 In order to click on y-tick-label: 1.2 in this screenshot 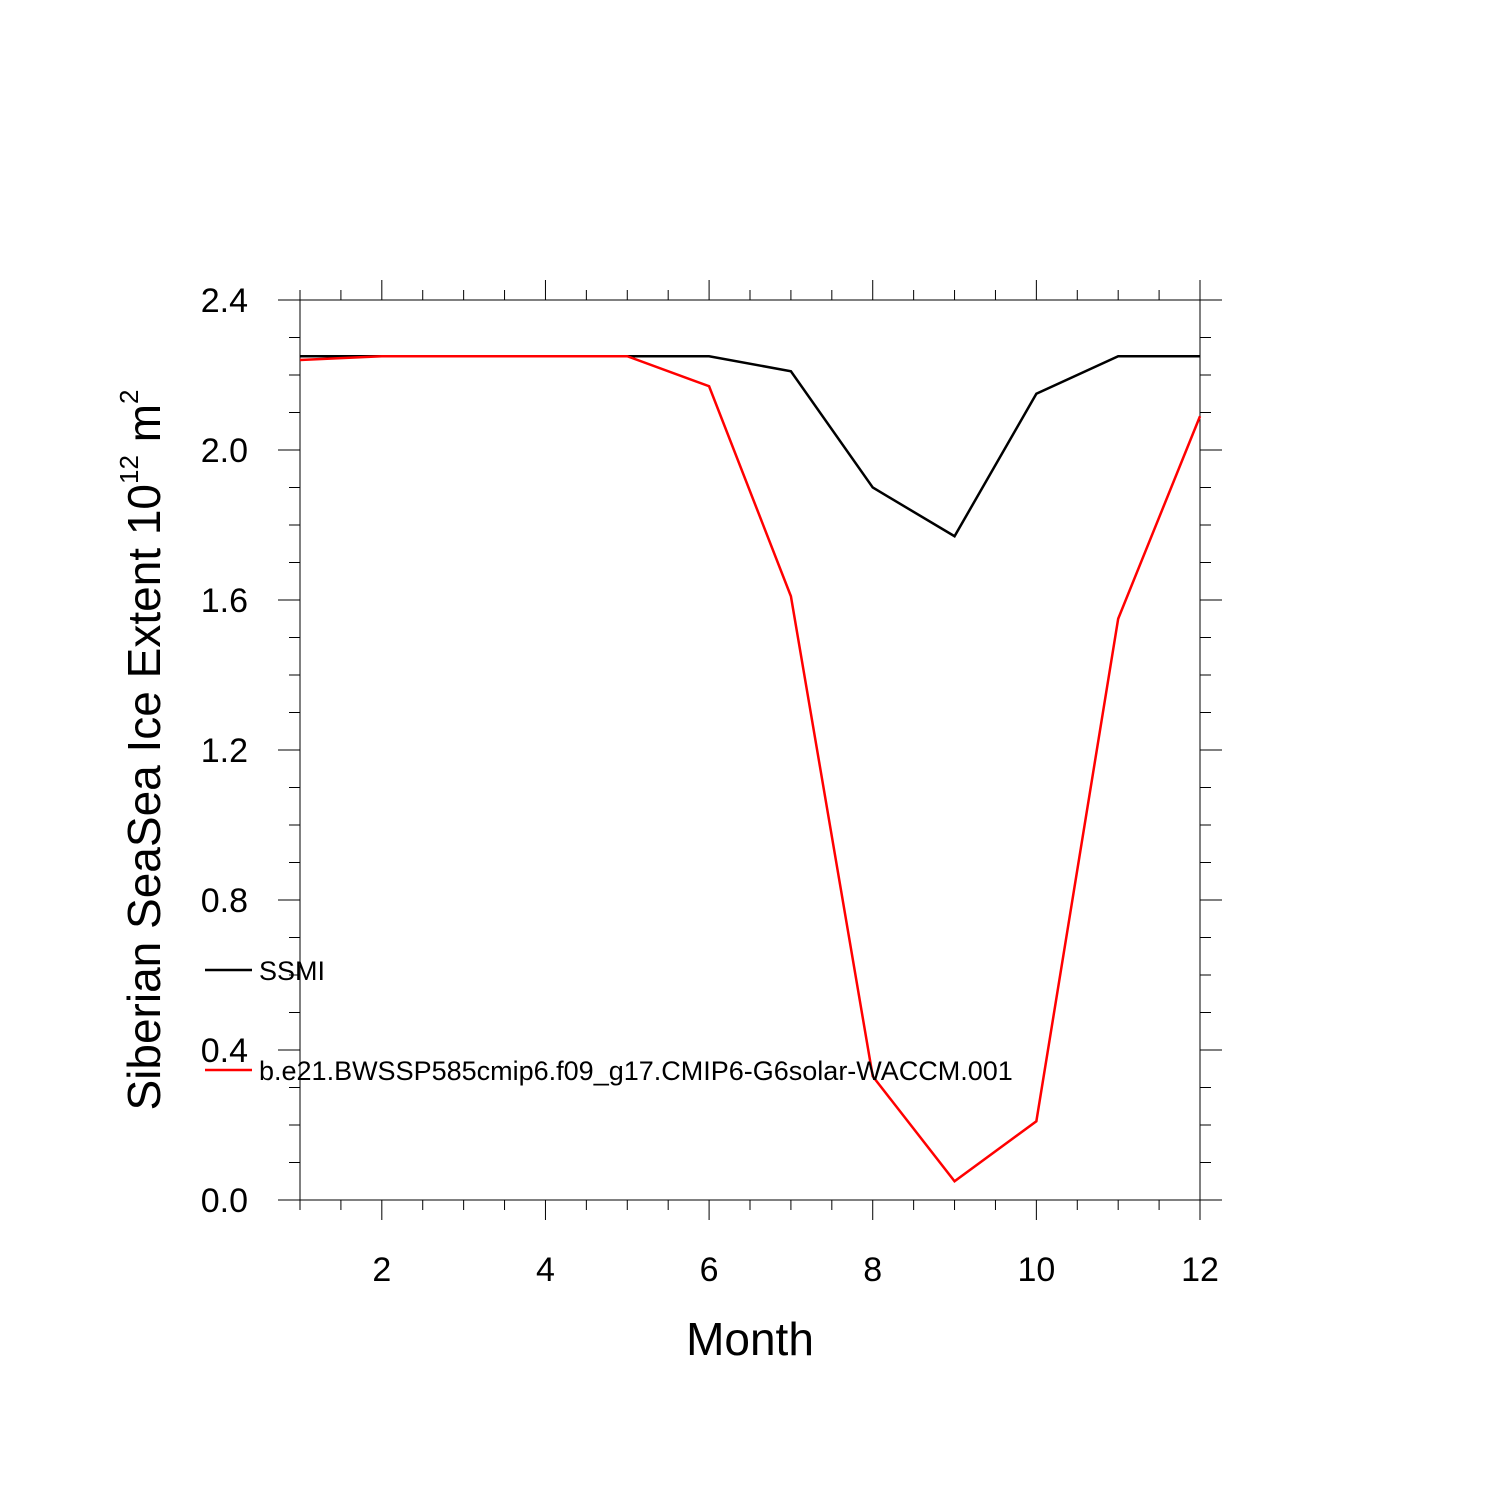, I will do `click(224, 751)`.